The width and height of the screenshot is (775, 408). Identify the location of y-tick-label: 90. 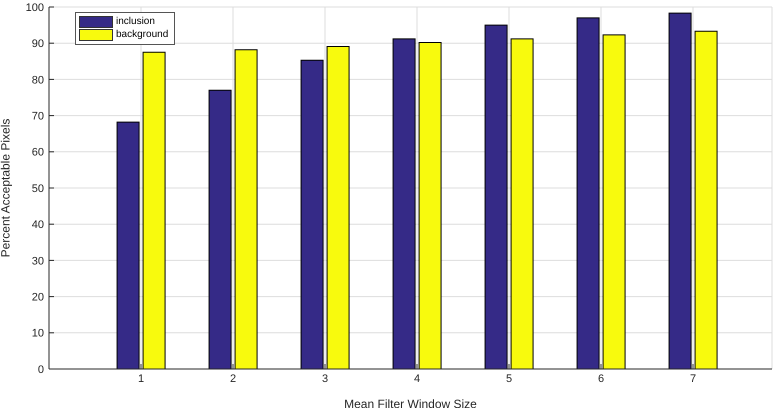
(38, 44).